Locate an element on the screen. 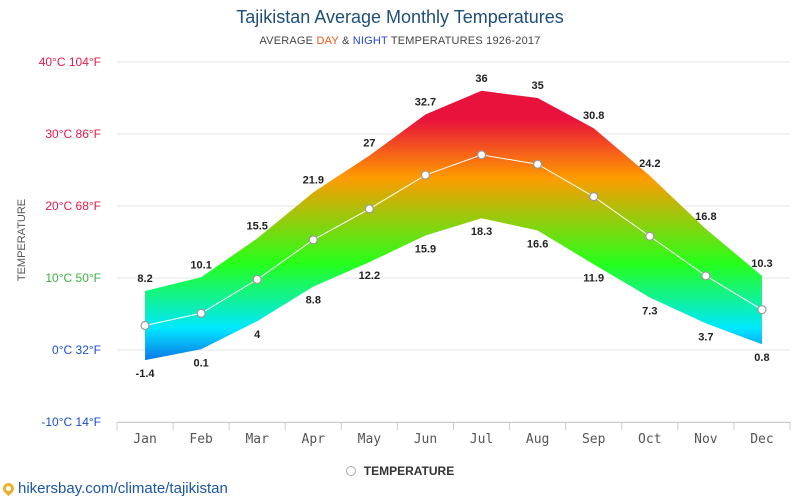 The width and height of the screenshot is (800, 500). legend-marker-icon is located at coordinates (350, 471).